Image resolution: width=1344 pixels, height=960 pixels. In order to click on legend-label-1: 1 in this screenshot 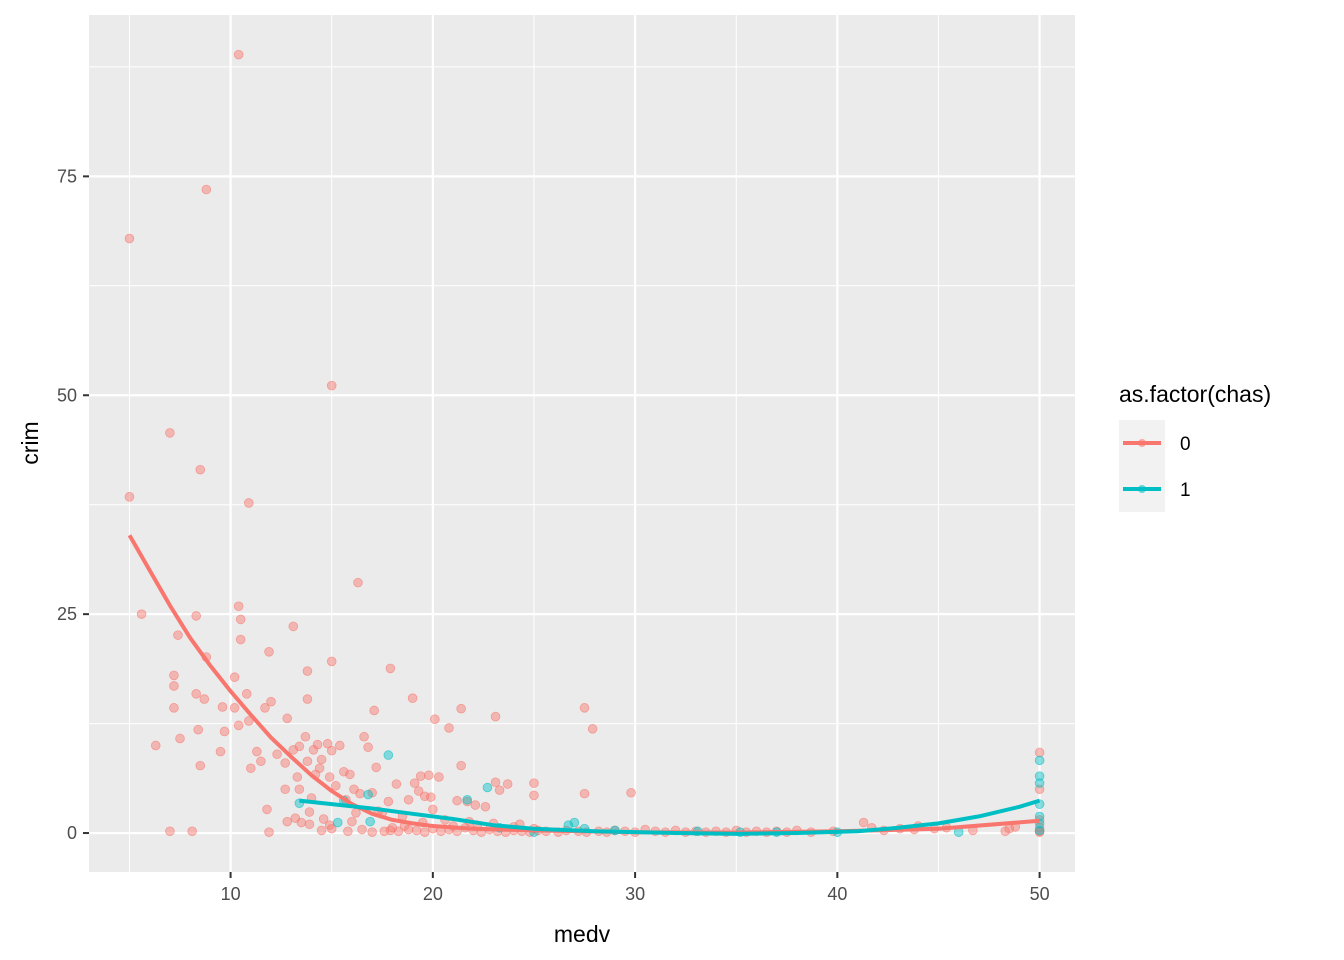, I will do `click(1185, 490)`.